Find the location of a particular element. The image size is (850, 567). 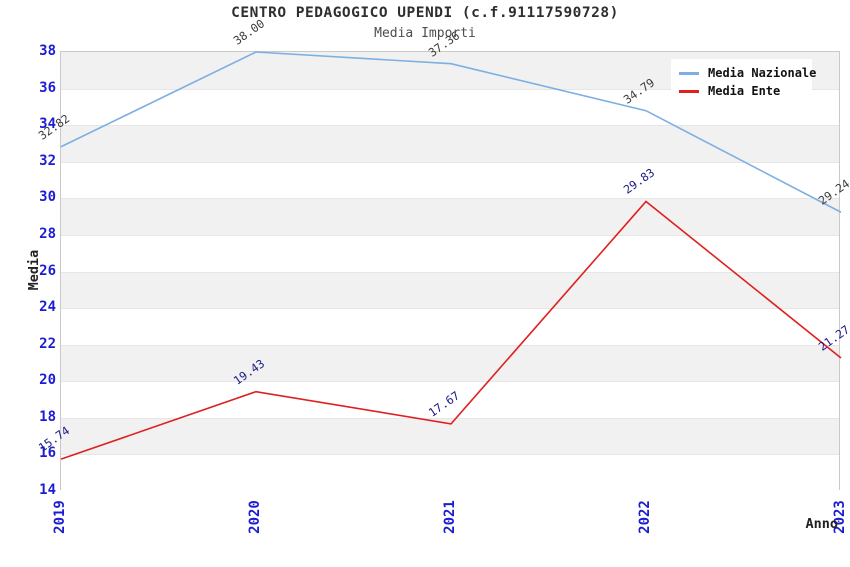

legend-row: Media Nazionale is located at coordinates (747, 73).